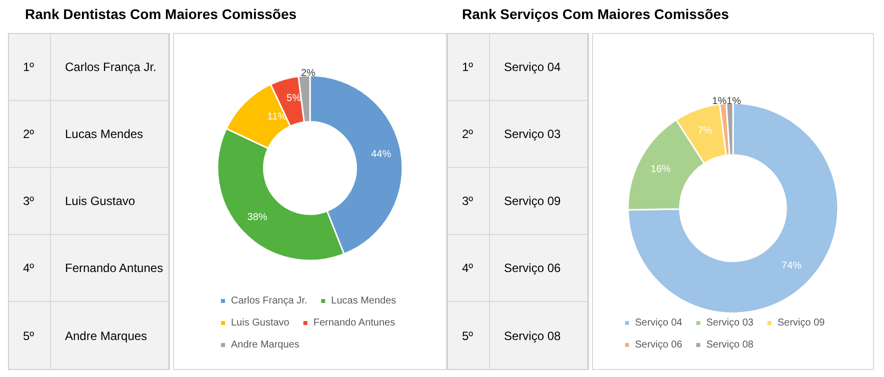  Describe the element at coordinates (659, 323) in the screenshot. I see `legend-label: Serviço 04` at that location.